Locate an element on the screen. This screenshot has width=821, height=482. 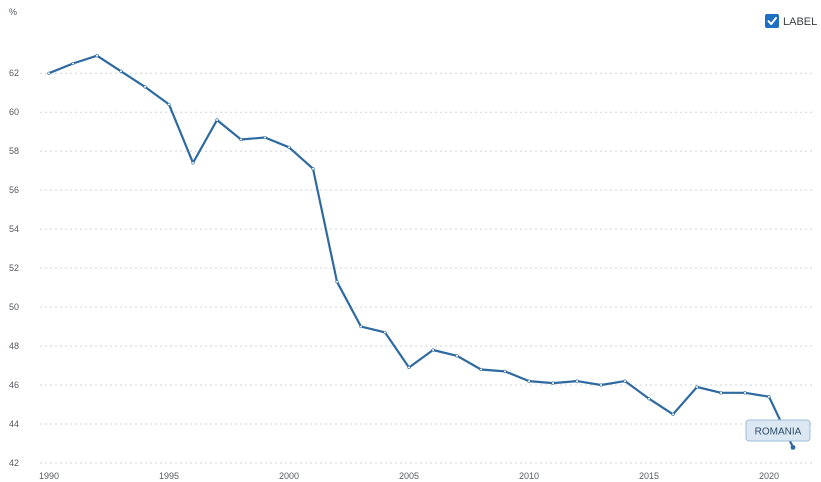
y-tick-label: 60 is located at coordinates (14, 112).